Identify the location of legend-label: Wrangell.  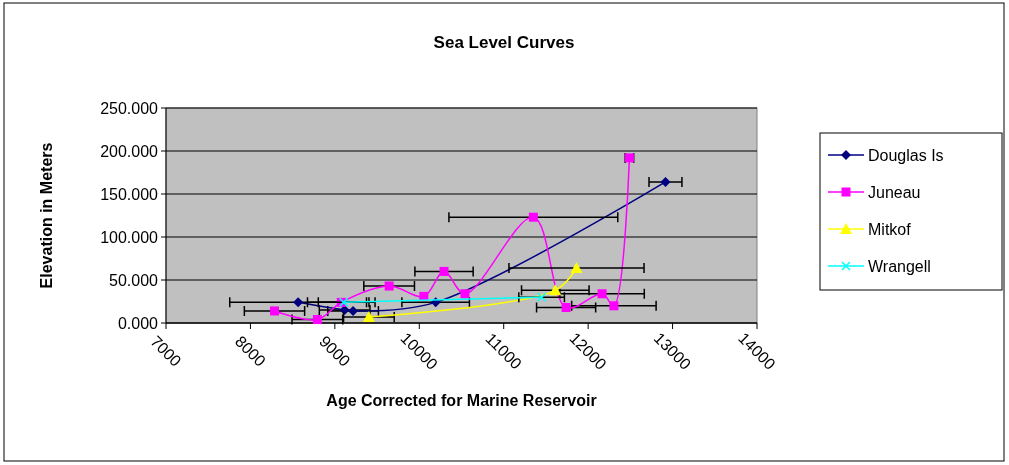
(899, 266).